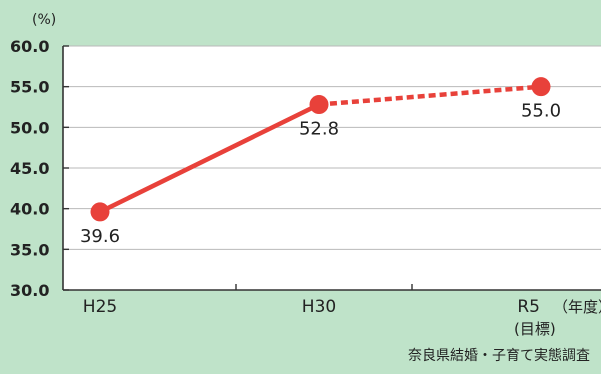  What do you see at coordinates (528, 307) in the screenshot?
I see `x-tick-label-R5: R5` at bounding box center [528, 307].